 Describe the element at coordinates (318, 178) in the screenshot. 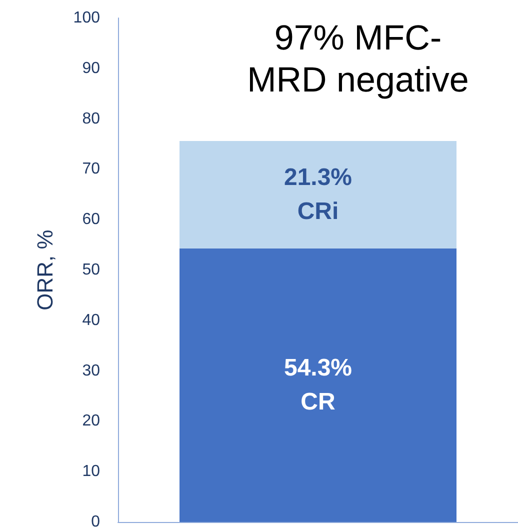

I see `data-label: 21.3%` at that location.